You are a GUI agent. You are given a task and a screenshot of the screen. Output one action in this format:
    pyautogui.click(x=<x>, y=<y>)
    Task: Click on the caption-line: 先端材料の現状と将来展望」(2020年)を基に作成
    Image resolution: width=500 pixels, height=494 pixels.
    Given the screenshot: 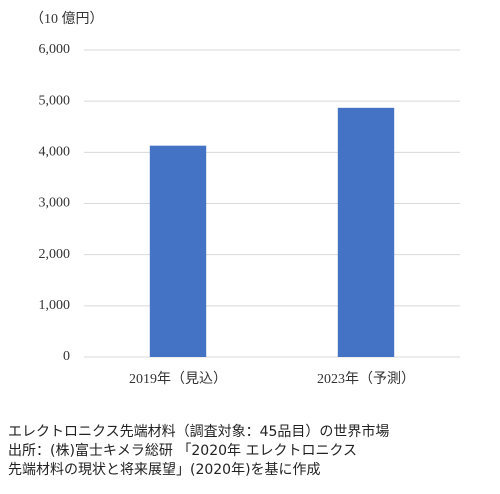 What is the action you would take?
    pyautogui.click(x=164, y=469)
    